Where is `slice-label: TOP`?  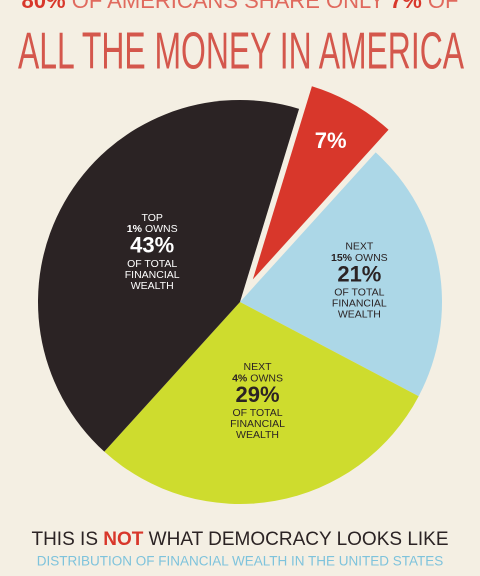
slice-label: TOP is located at coordinates (151, 218).